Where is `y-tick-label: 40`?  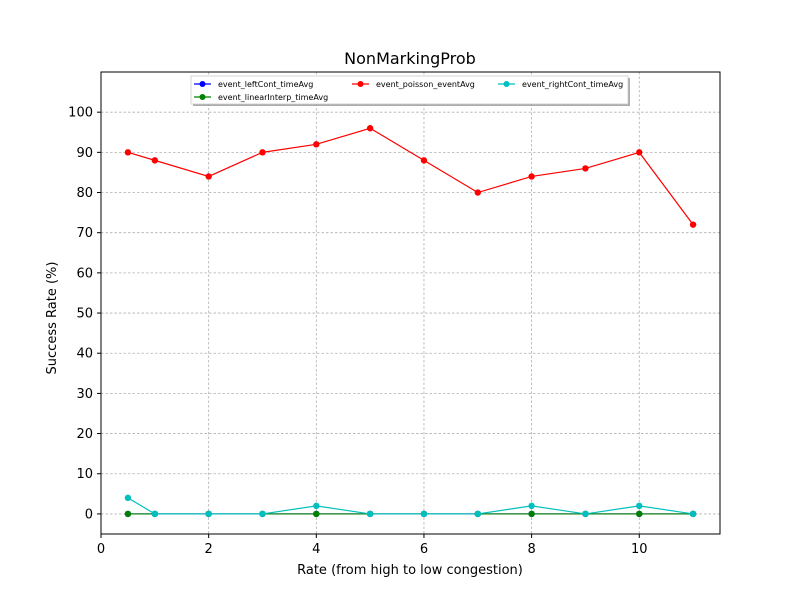
y-tick-label: 40 is located at coordinates (84, 354).